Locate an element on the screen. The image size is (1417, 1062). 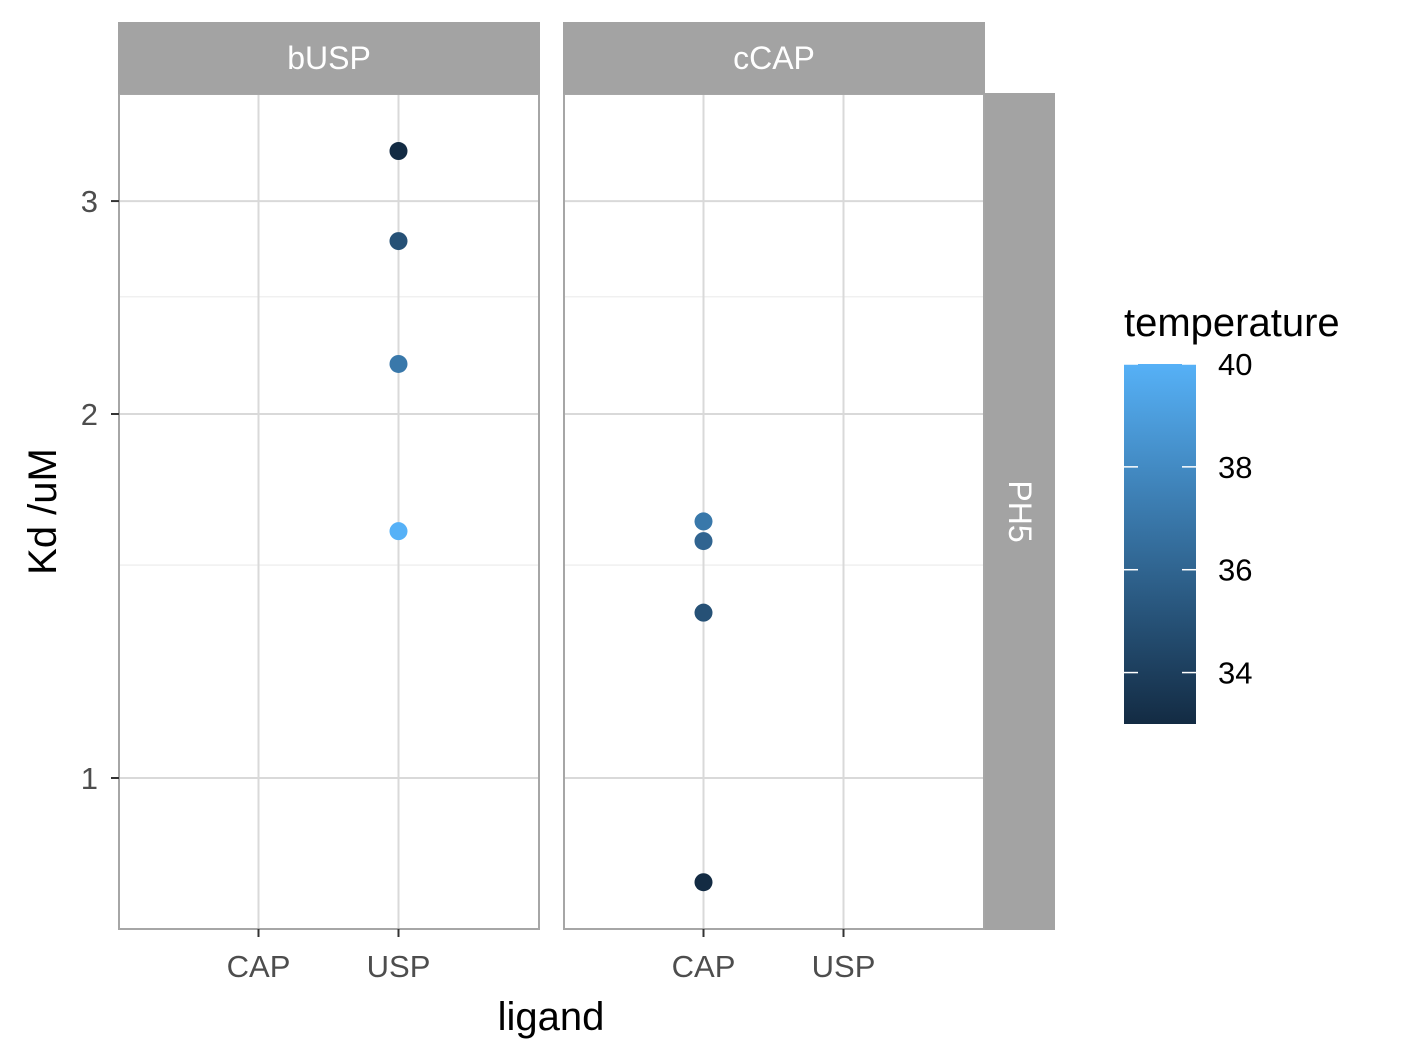
legend-colorbar is located at coordinates (1160, 544).